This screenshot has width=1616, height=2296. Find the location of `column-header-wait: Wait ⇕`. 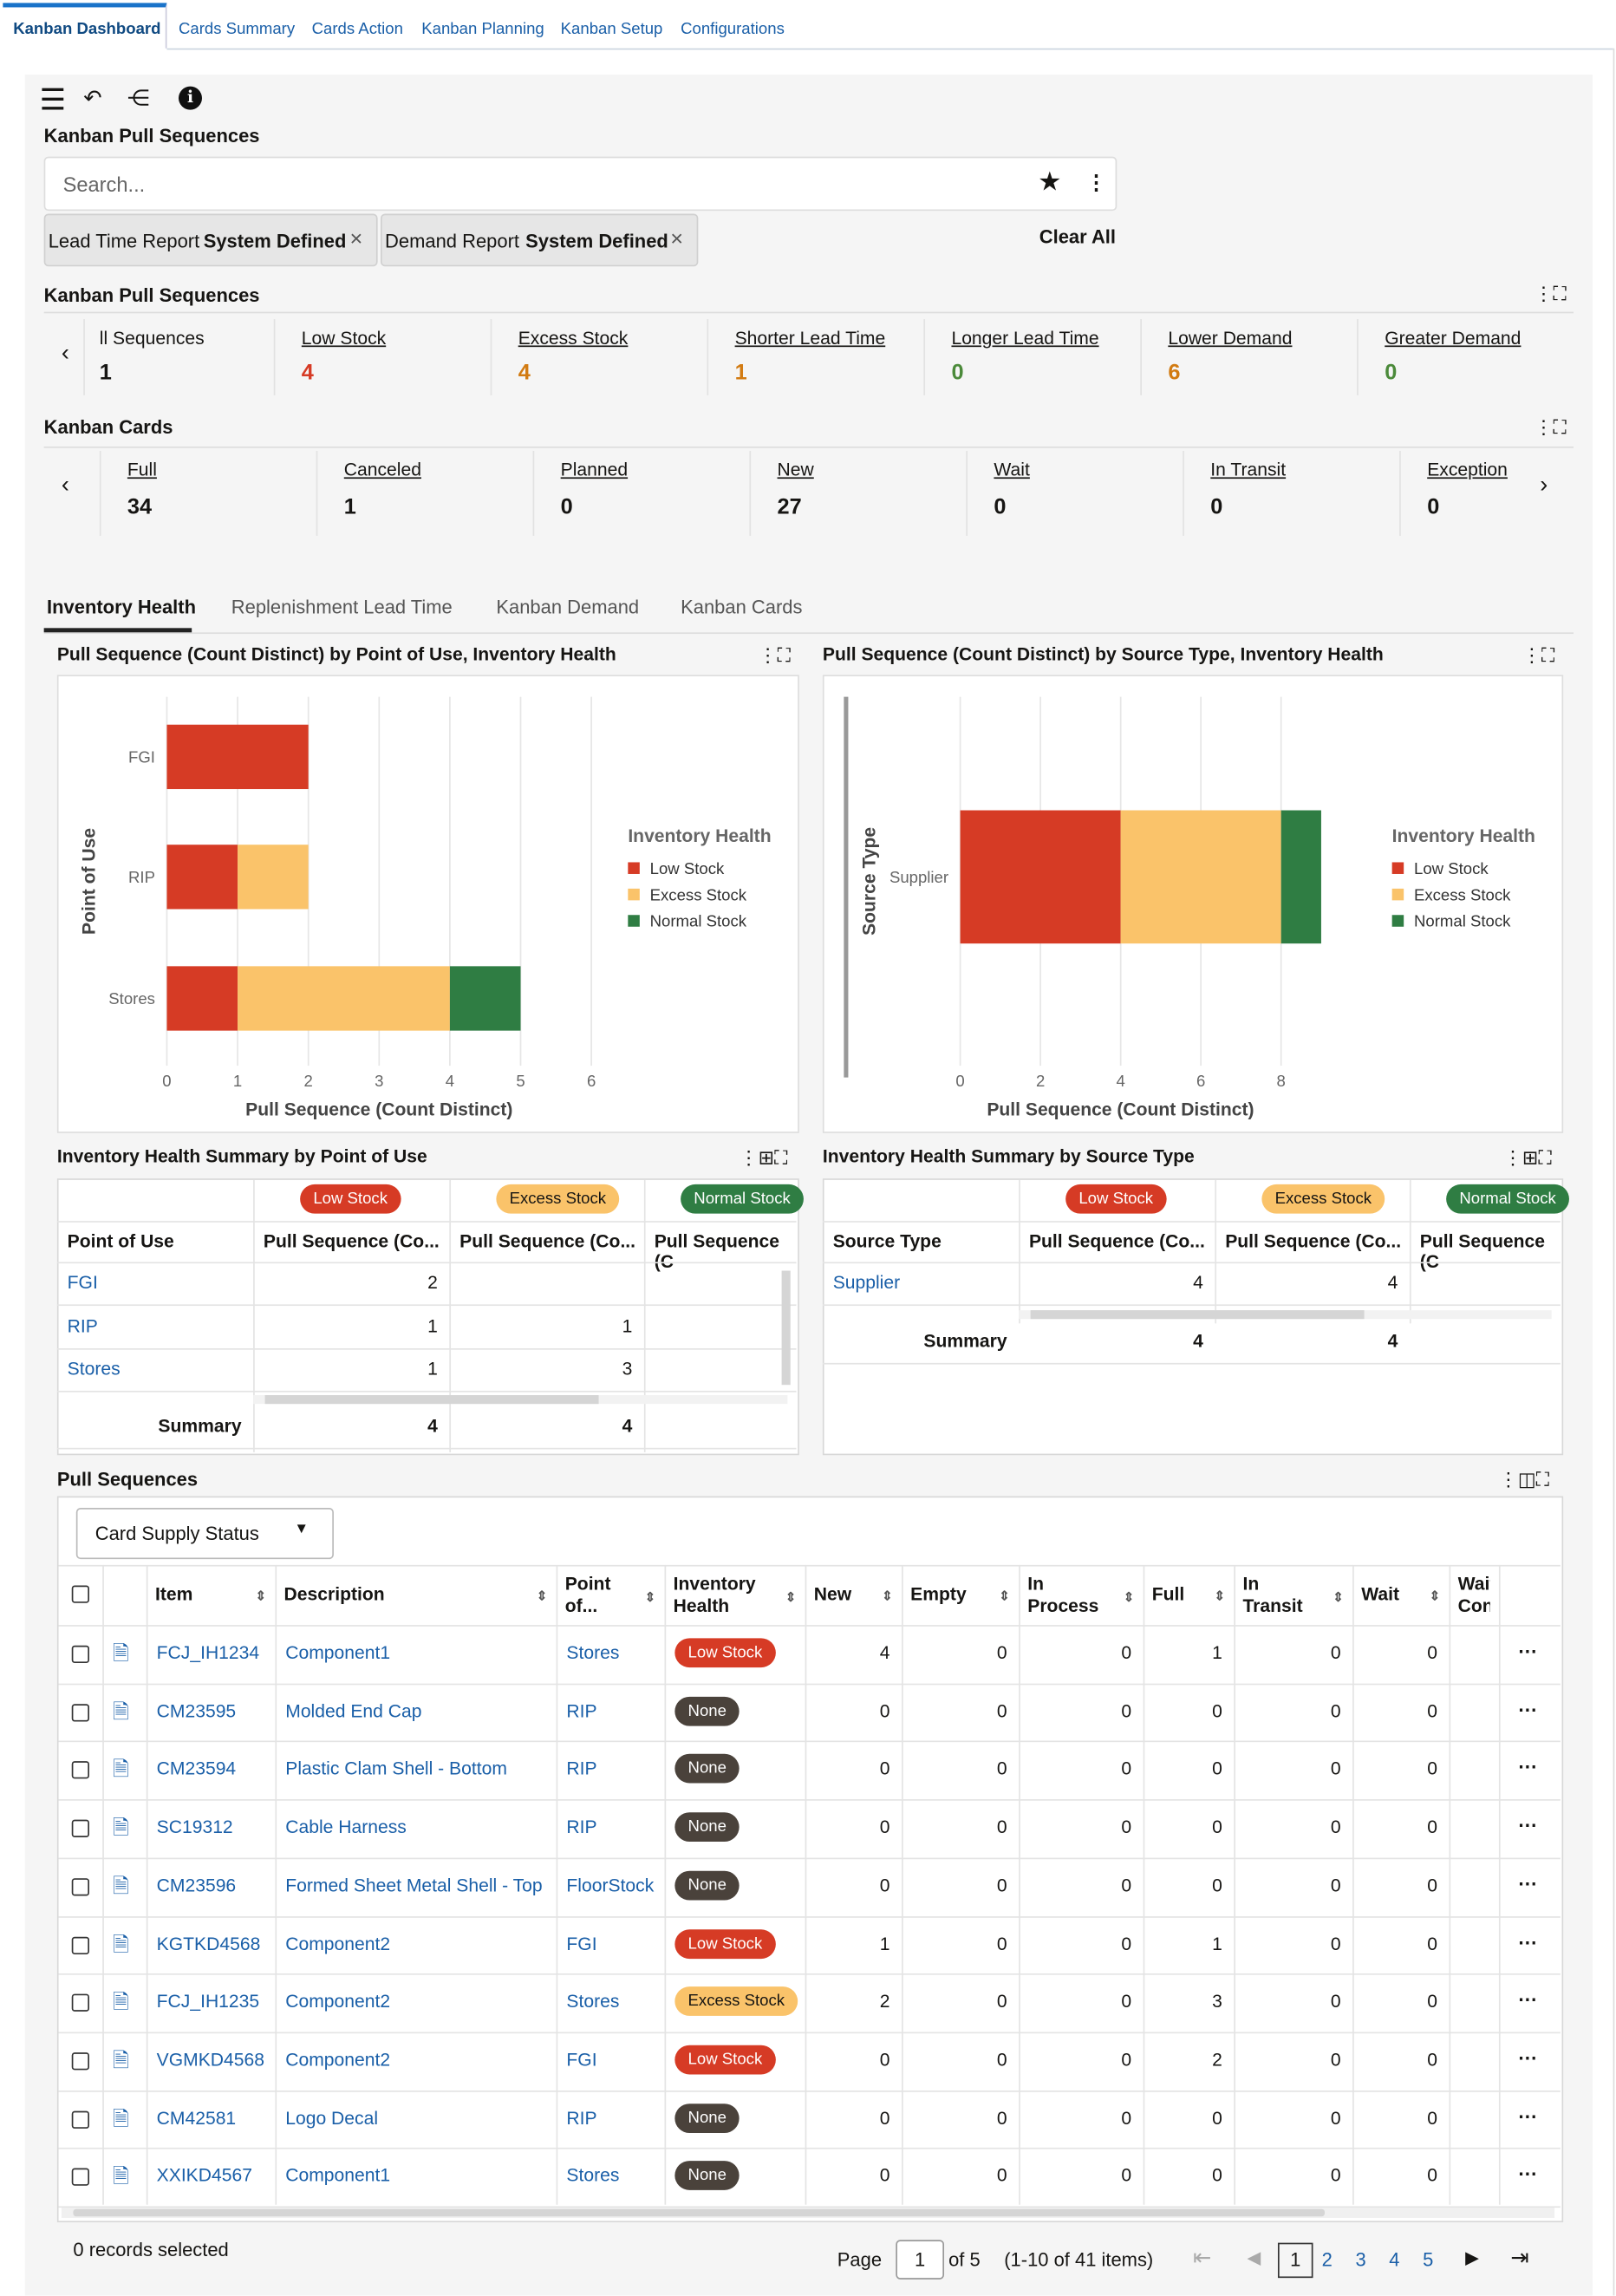

column-header-wait: Wait ⇕ is located at coordinates (1400, 1595).